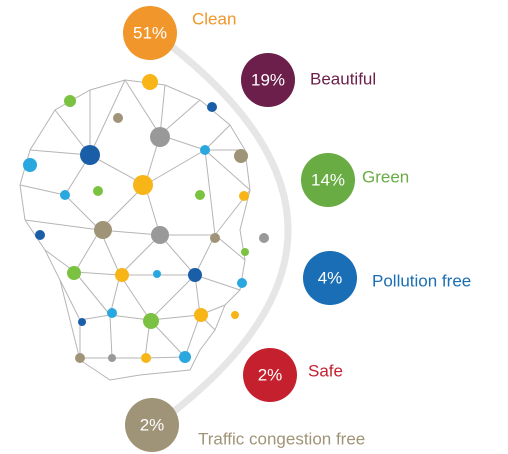 This screenshot has height=454, width=508. I want to click on category-label: Pollution free, so click(421, 280).